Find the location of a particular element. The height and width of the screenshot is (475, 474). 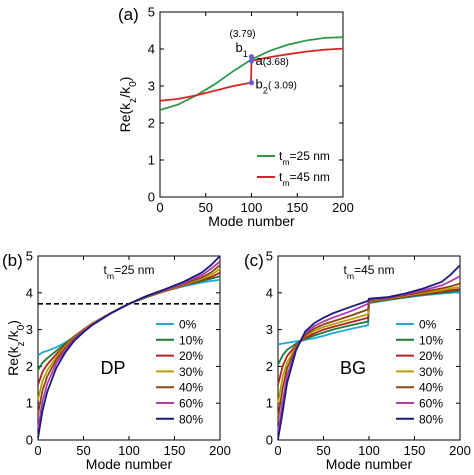

panel-title: tm=45 nm is located at coordinates (369, 272).